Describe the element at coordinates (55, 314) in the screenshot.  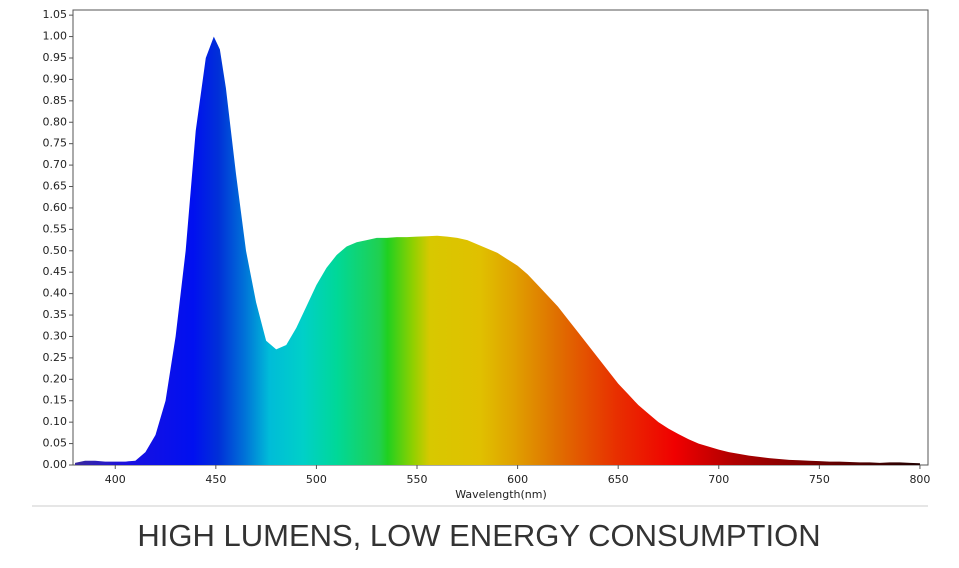
I see `y-tick-label: 0.35` at that location.